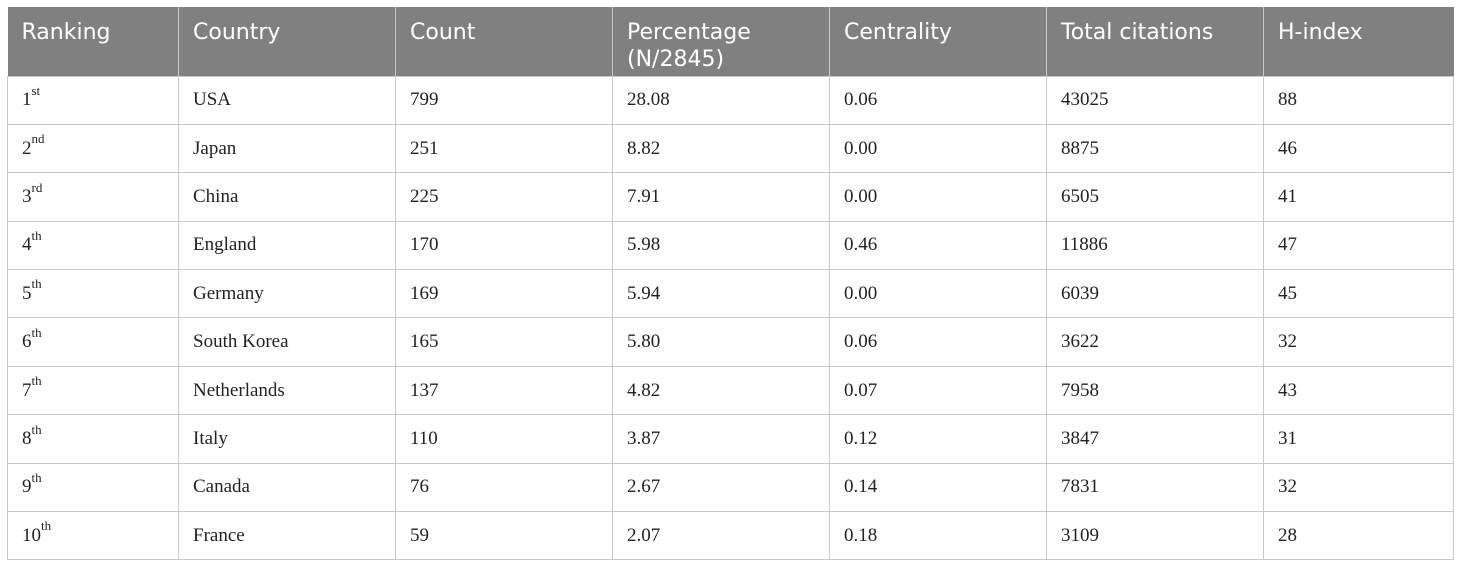 The image size is (1460, 580). I want to click on cell-country: USA, so click(287, 100).